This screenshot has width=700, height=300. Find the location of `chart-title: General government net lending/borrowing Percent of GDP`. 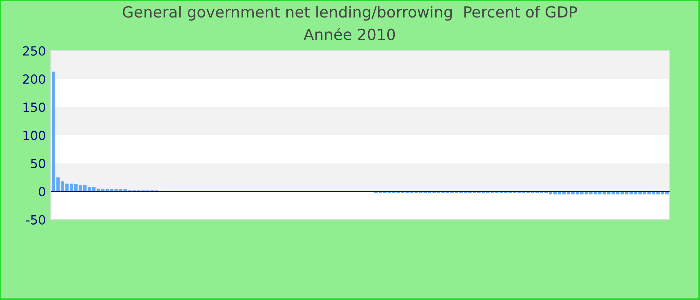

chart-title: General government net lending/borrowing Percent of GDP is located at coordinates (350, 13).